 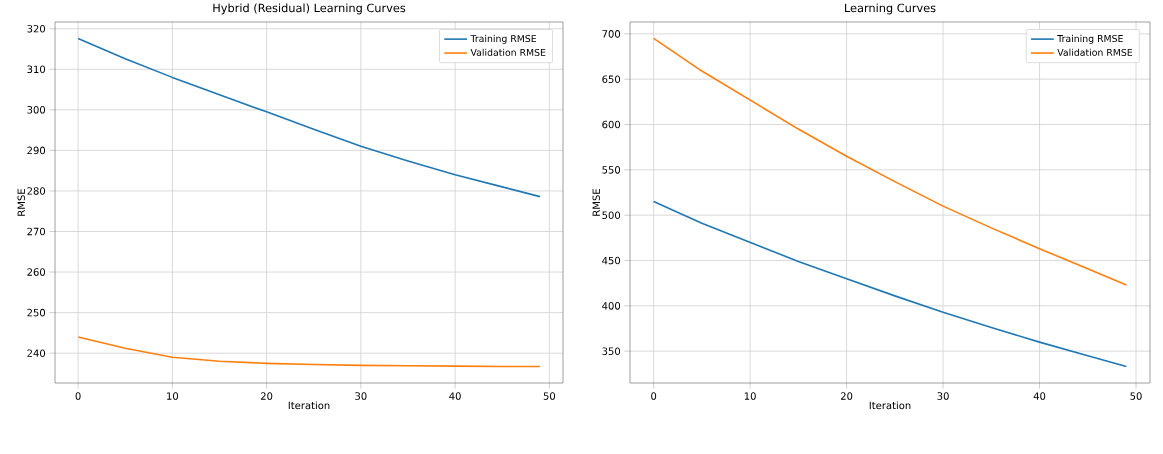 I want to click on y-tick-label: 250, so click(x=36, y=312).